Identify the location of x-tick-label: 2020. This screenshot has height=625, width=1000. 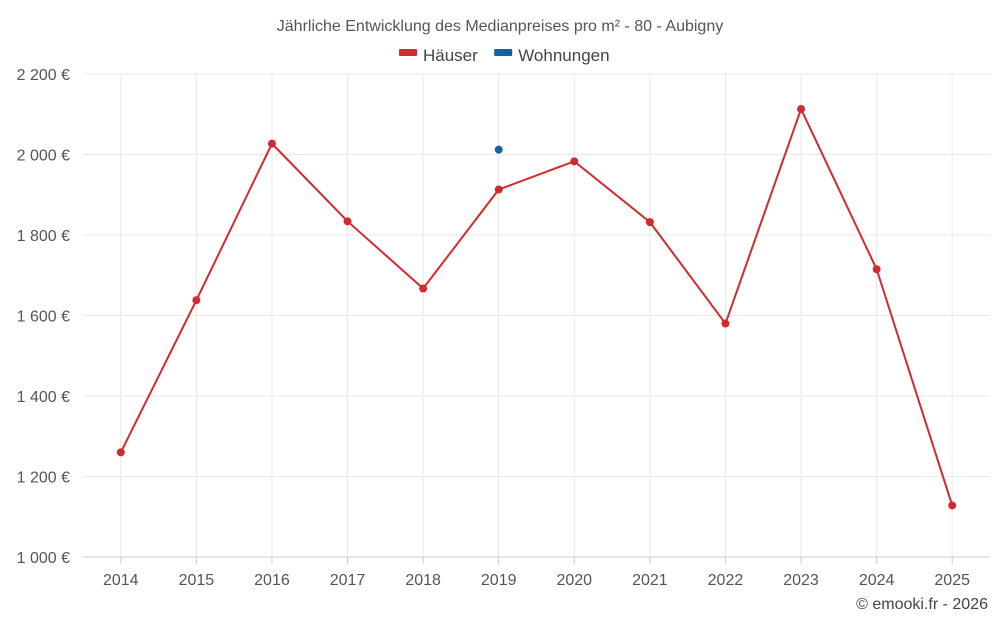
(574, 580).